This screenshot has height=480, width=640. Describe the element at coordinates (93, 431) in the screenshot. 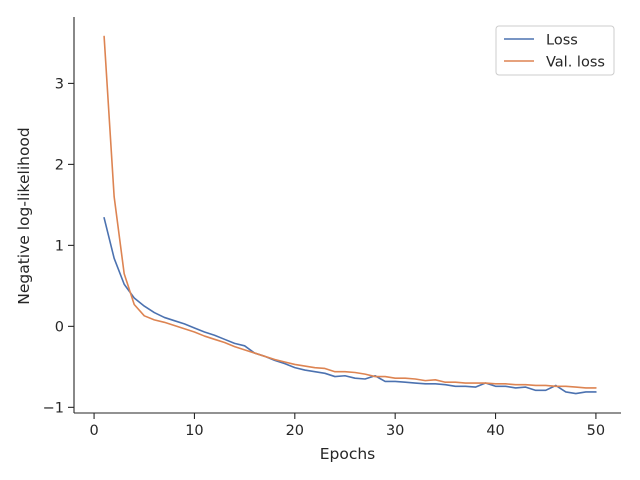

I see `x-tick-label: 0` at that location.